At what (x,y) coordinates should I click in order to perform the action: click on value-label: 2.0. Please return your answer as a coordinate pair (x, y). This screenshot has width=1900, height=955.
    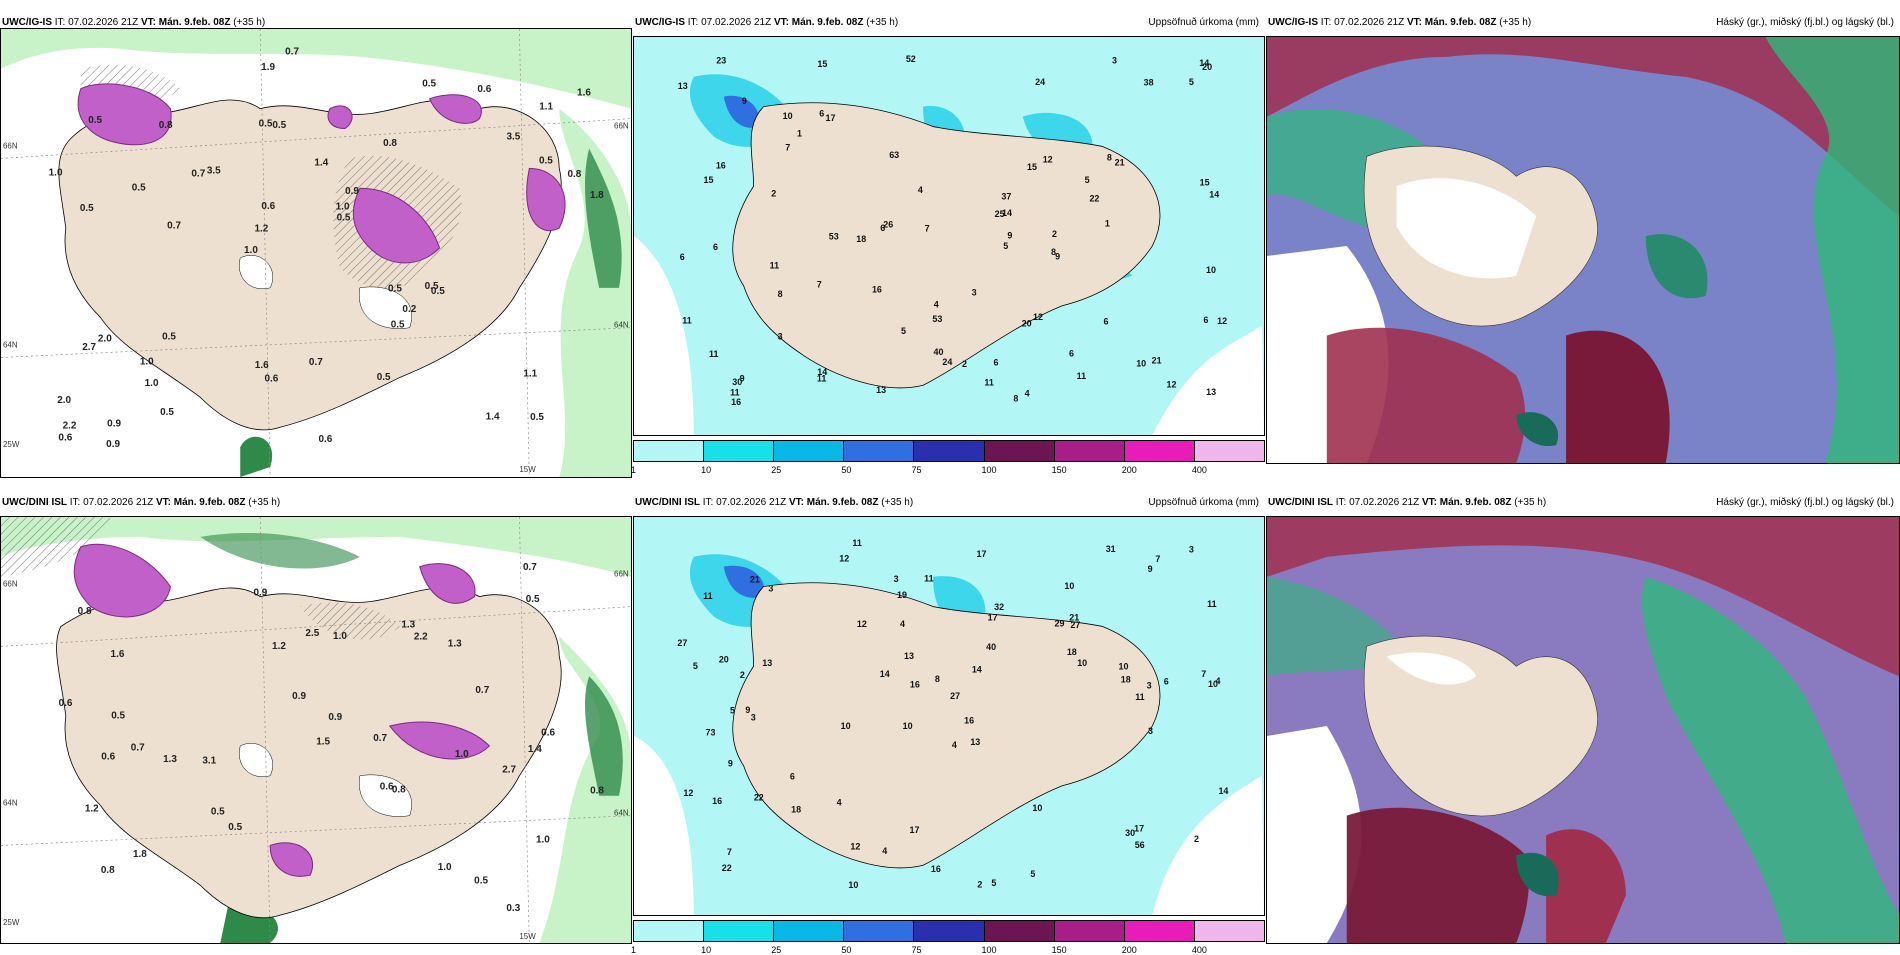
    Looking at the image, I should click on (64, 400).